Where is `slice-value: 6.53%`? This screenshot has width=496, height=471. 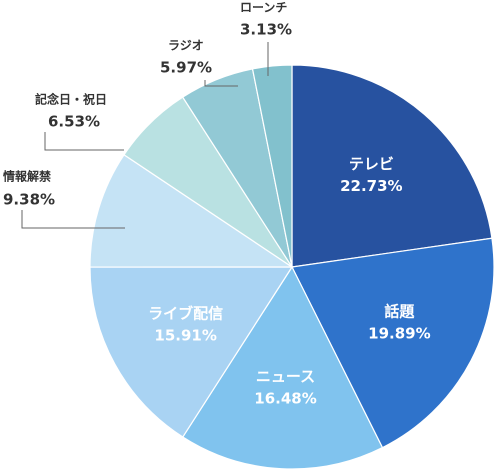
slice-value: 6.53% is located at coordinates (74, 122).